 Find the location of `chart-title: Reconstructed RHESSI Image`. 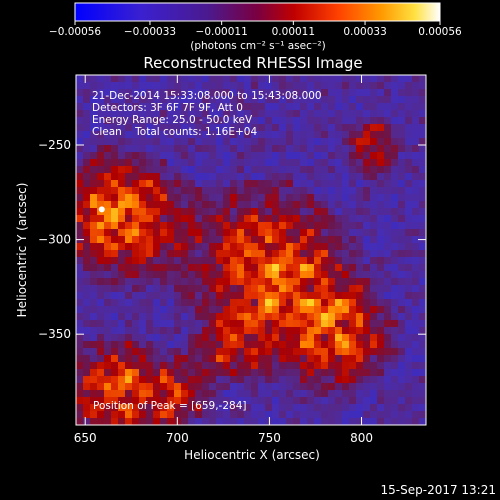

chart-title: Reconstructed RHESSI Image is located at coordinates (252, 63).